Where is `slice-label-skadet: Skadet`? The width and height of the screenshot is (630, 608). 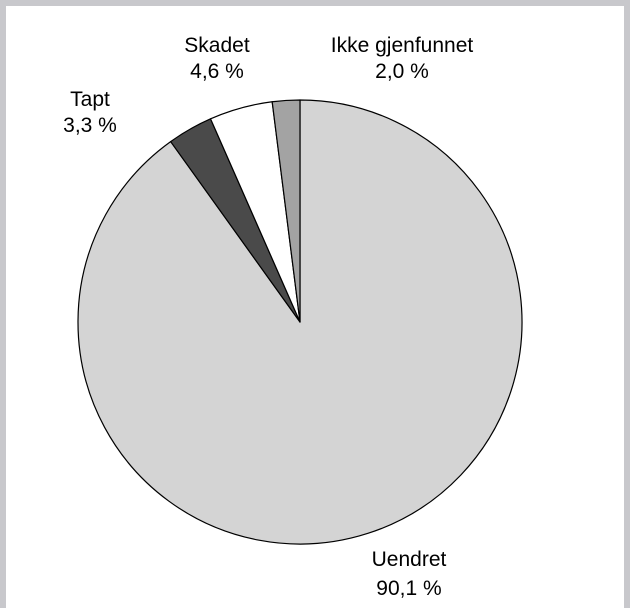 slice-label-skadet: Skadet is located at coordinates (217, 45).